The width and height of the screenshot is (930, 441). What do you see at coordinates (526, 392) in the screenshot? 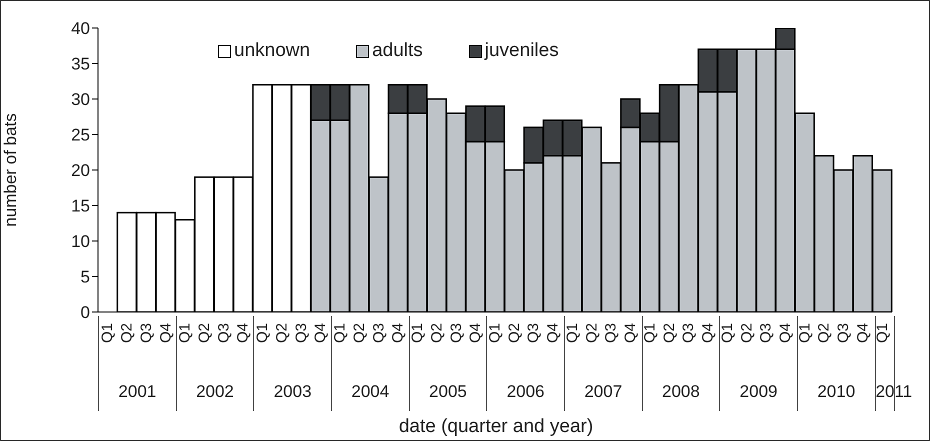
I see `text: 2006` at bounding box center [526, 392].